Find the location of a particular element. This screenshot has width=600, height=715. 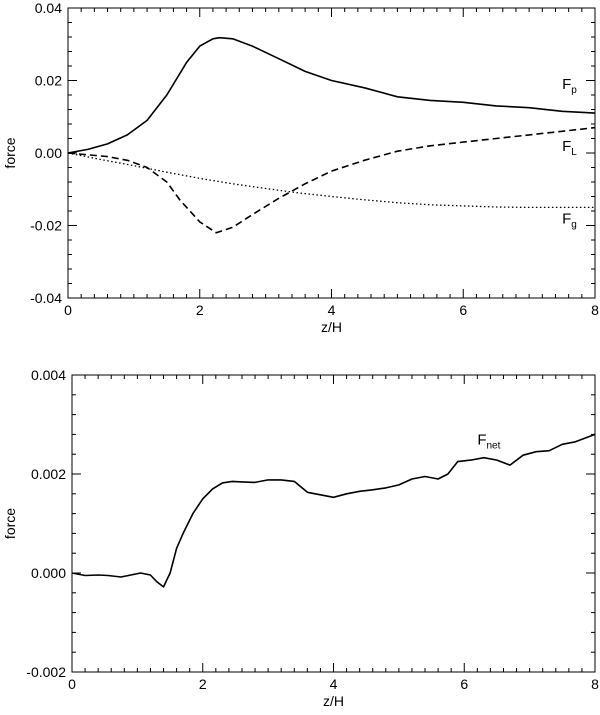

series-label-f-net: Fnet is located at coordinates (488, 441).